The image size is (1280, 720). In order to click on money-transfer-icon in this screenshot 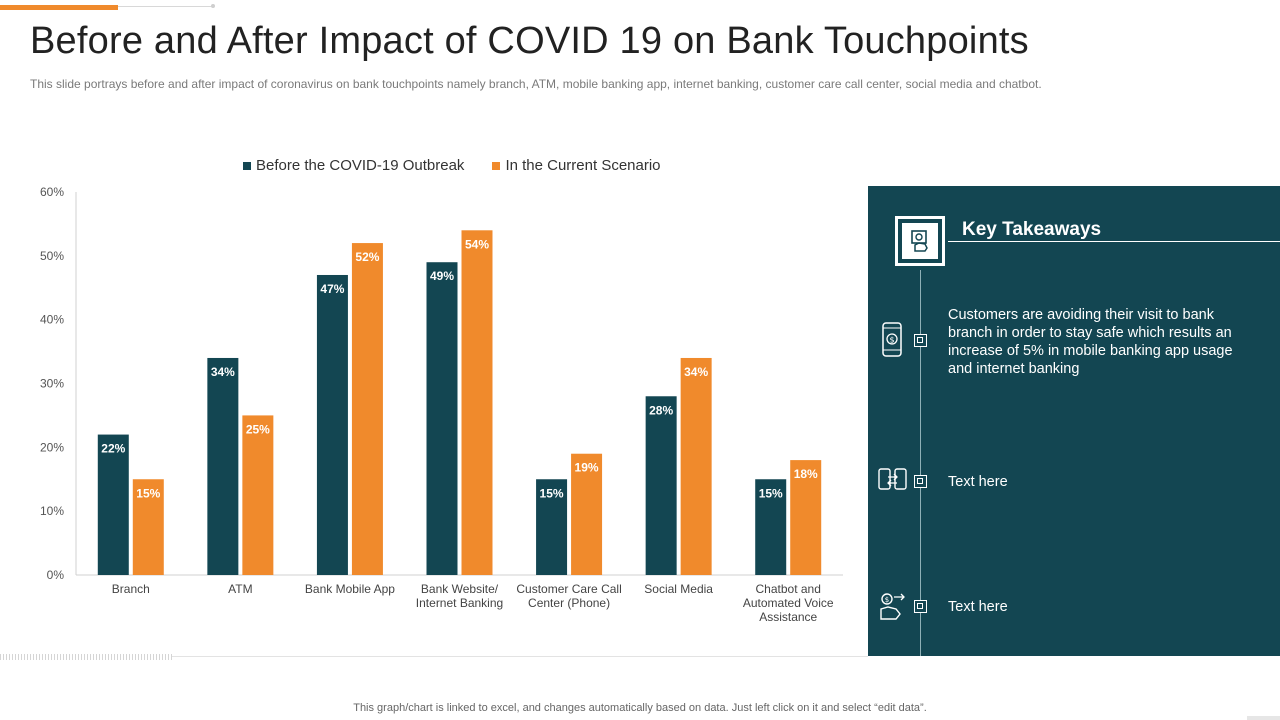, I will do `click(893, 482)`.